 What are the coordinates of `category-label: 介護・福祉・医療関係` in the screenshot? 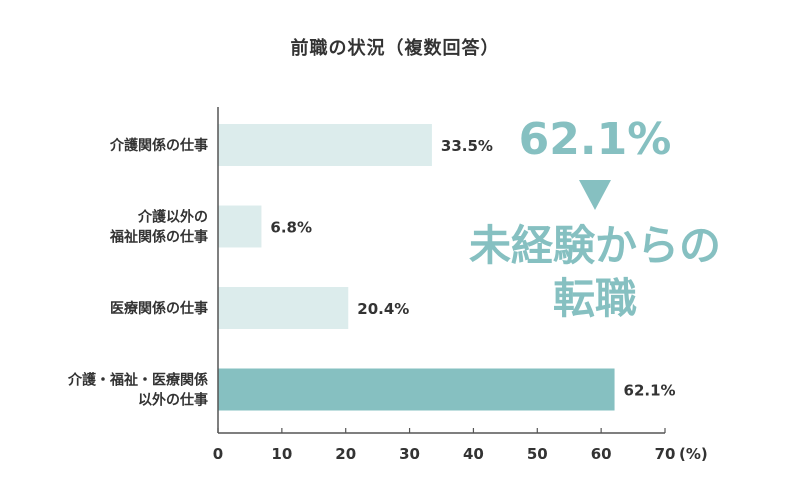 It's located at (137, 380).